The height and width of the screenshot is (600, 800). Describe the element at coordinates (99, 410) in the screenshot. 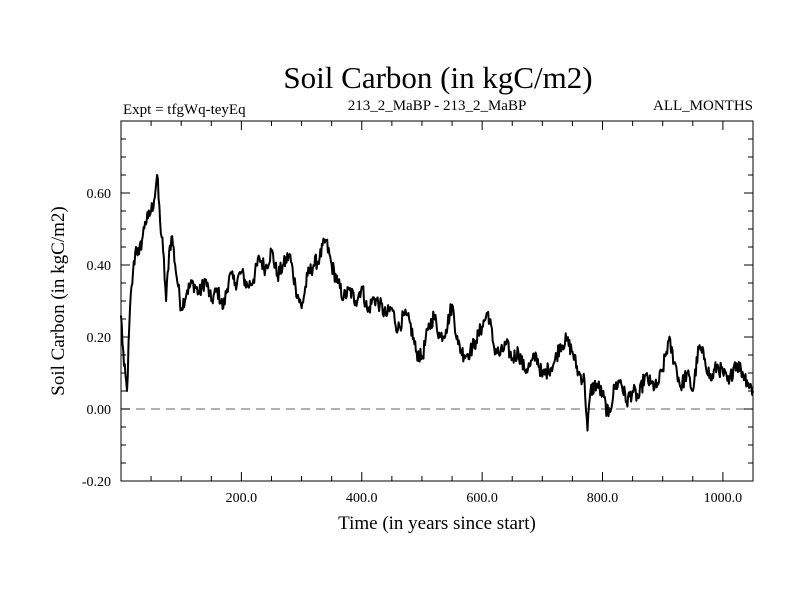

I see `y-tick-label: 0.00` at that location.